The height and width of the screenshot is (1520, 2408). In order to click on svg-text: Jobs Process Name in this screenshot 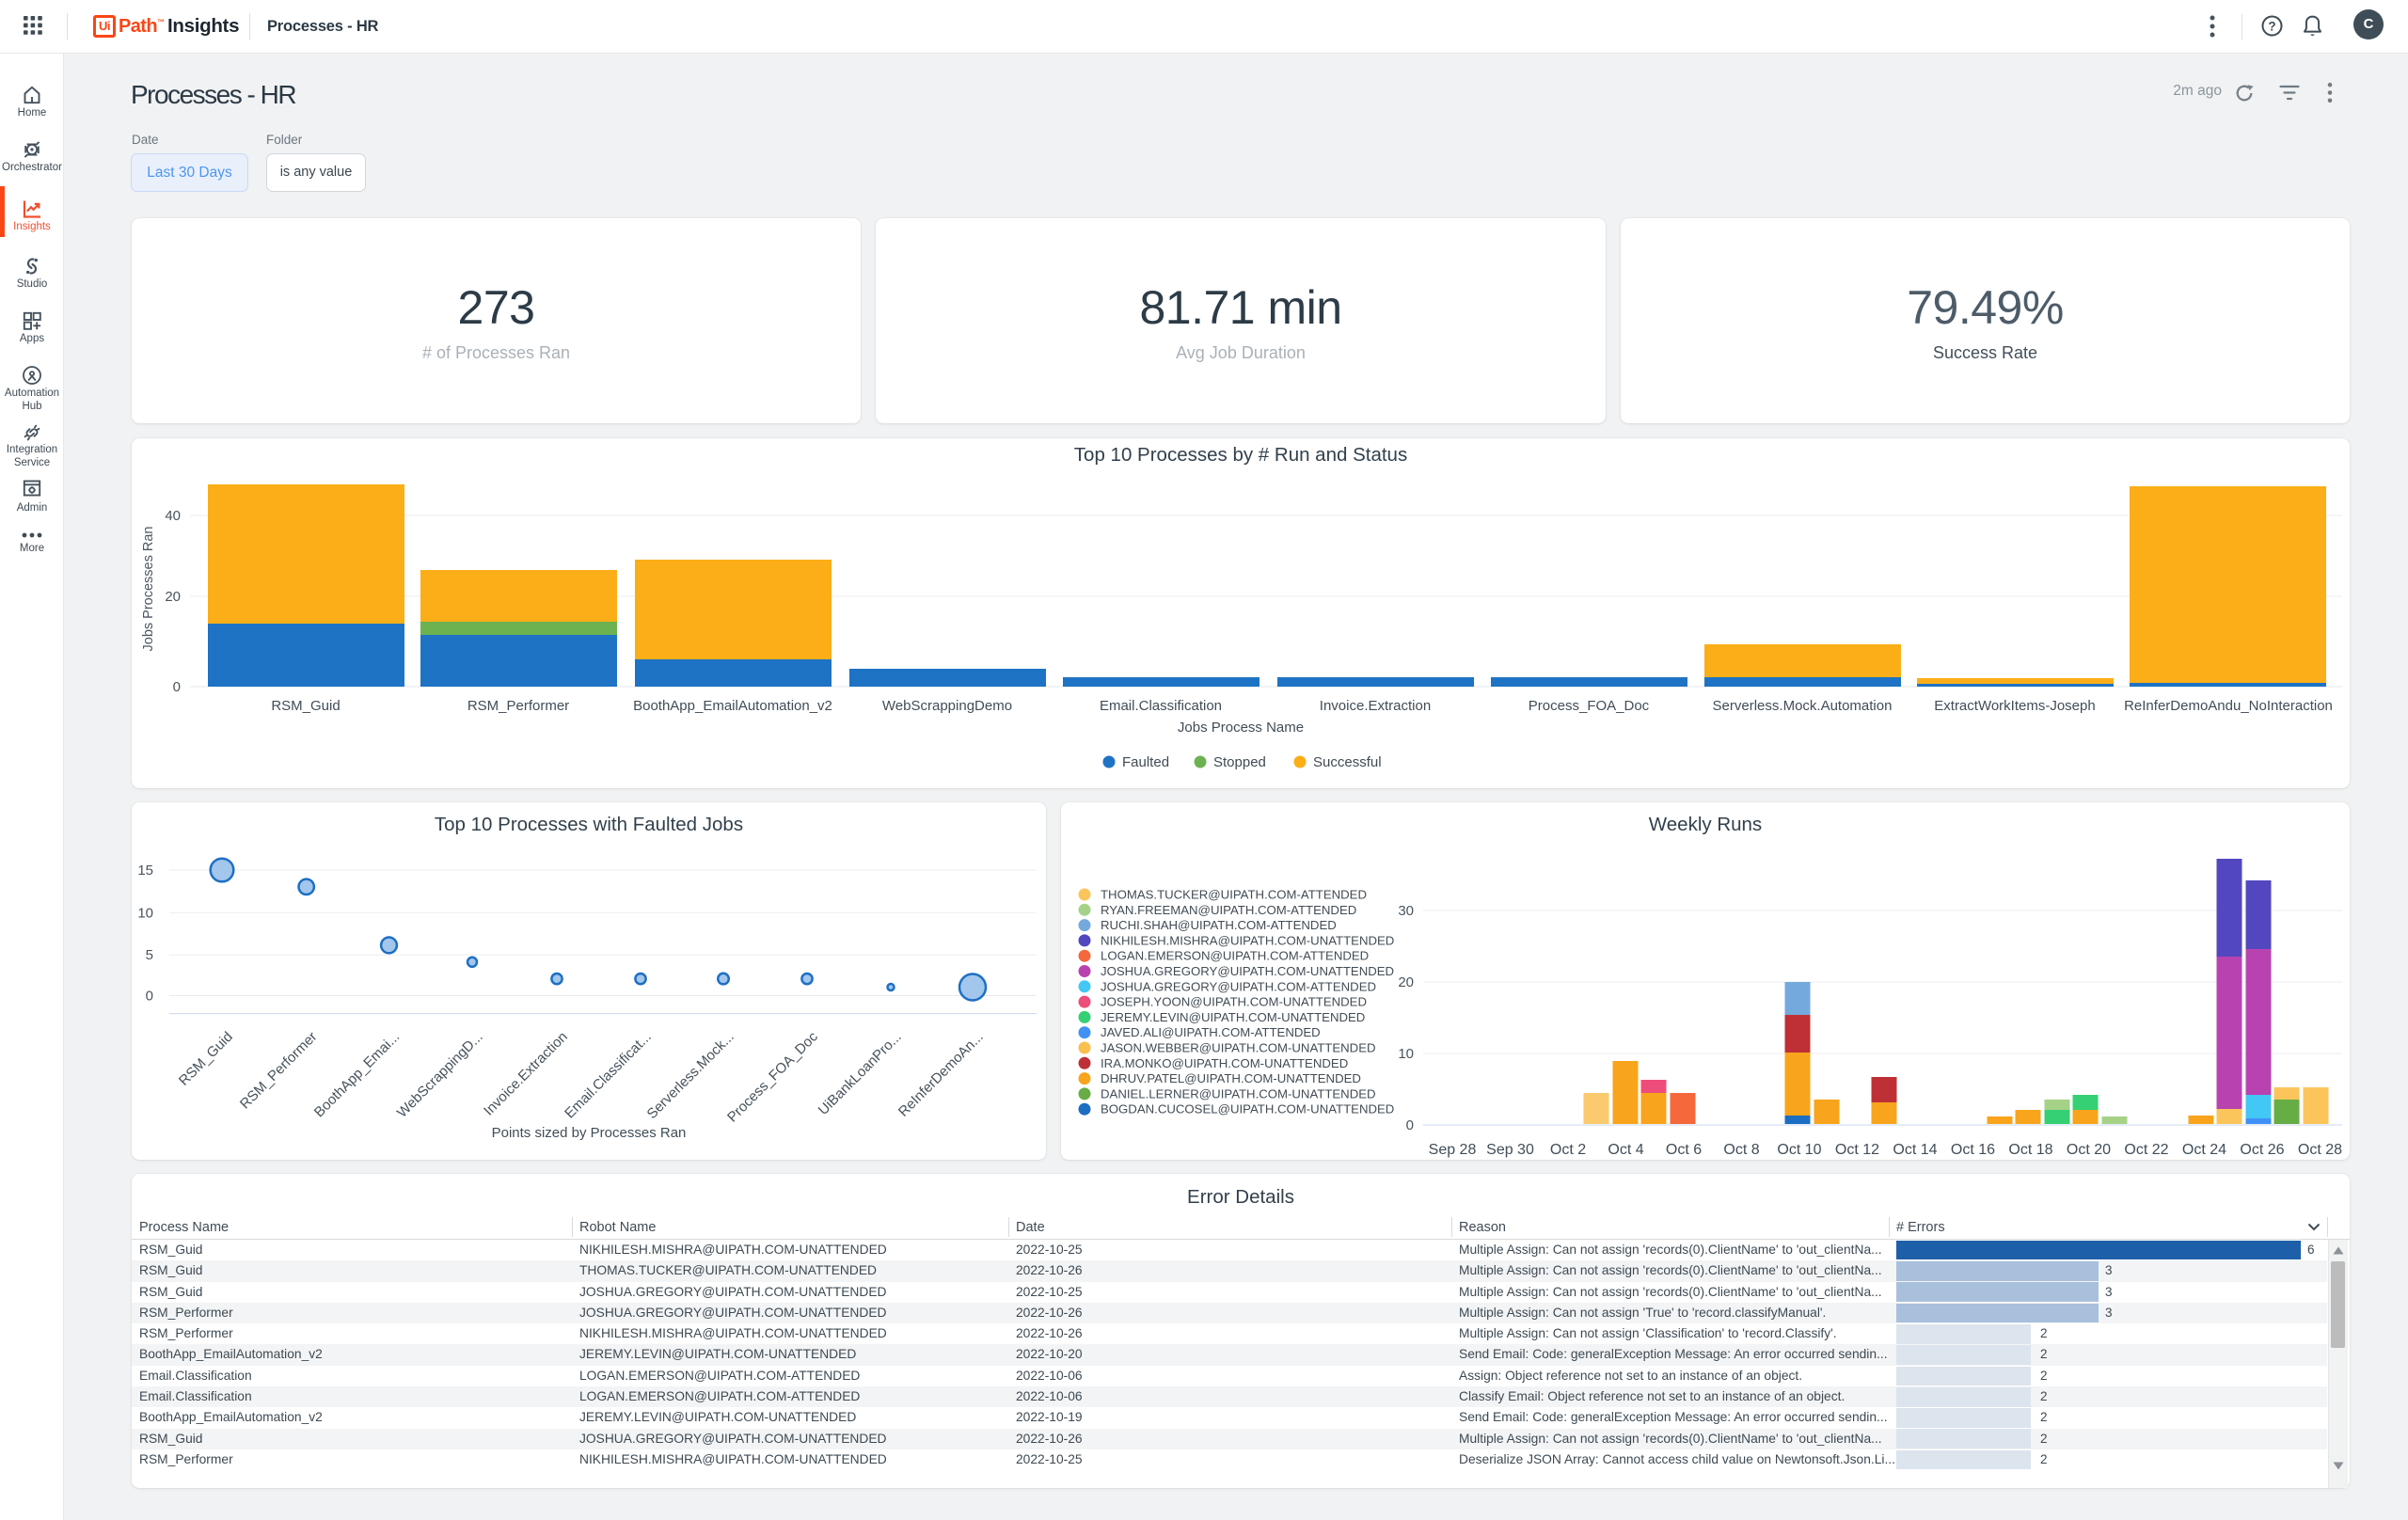, I will do `click(1241, 728)`.